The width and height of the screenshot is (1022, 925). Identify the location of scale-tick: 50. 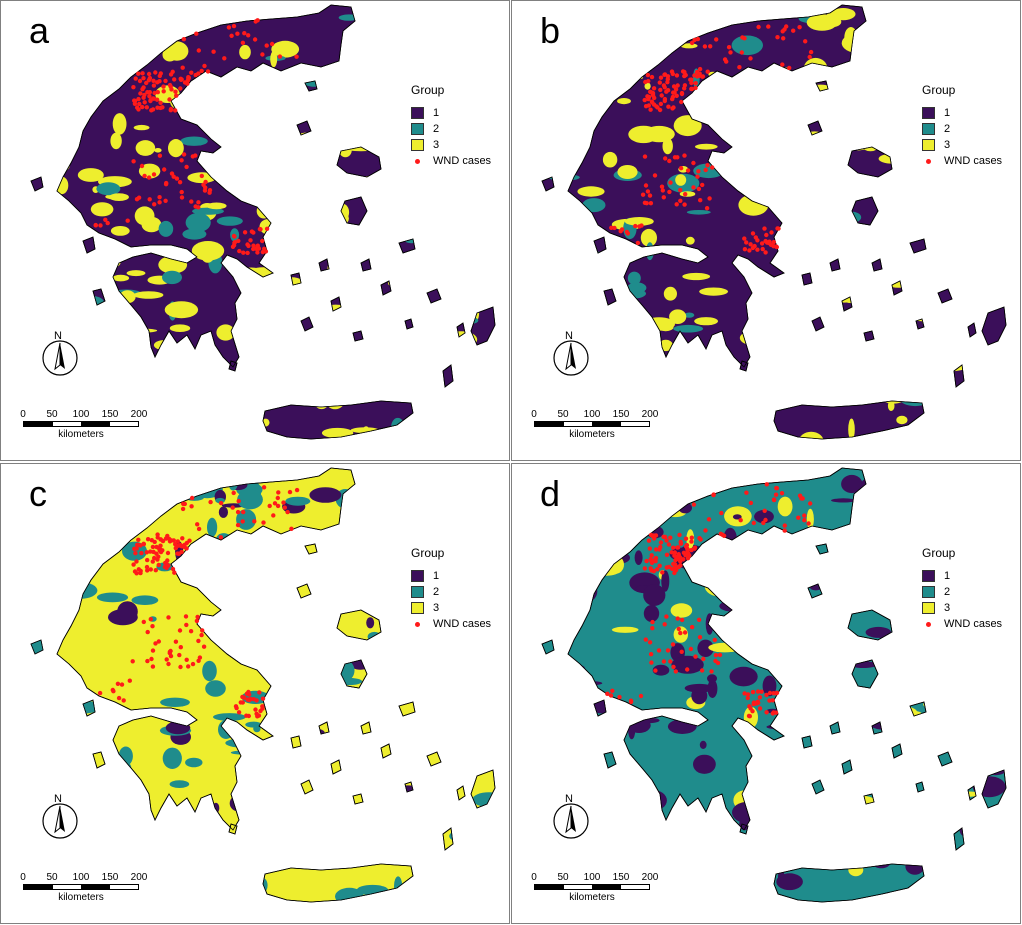
(563, 414).